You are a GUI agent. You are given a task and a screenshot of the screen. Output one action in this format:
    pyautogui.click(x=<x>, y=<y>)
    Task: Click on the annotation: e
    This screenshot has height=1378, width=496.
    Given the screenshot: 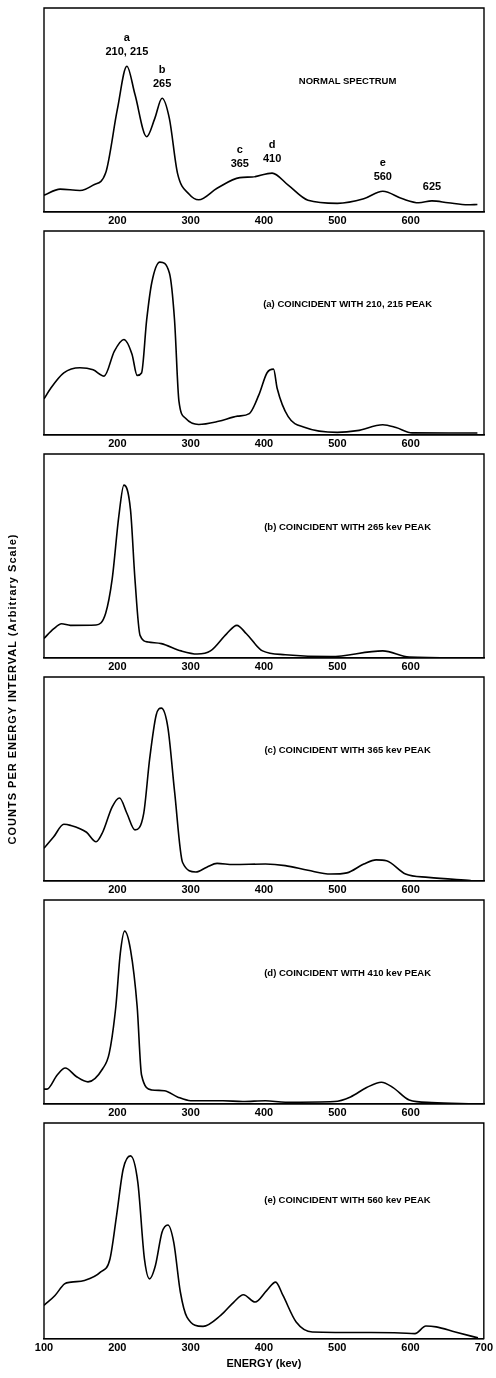 What is the action you would take?
    pyautogui.click(x=382, y=162)
    